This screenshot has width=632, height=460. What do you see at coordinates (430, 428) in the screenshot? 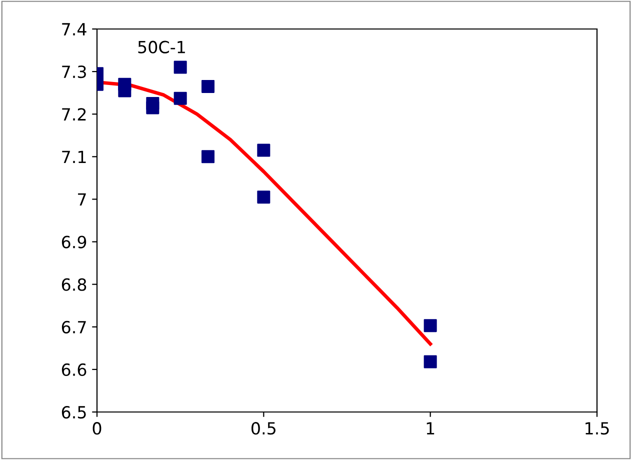
I see `x-tick-label: 1` at bounding box center [430, 428].